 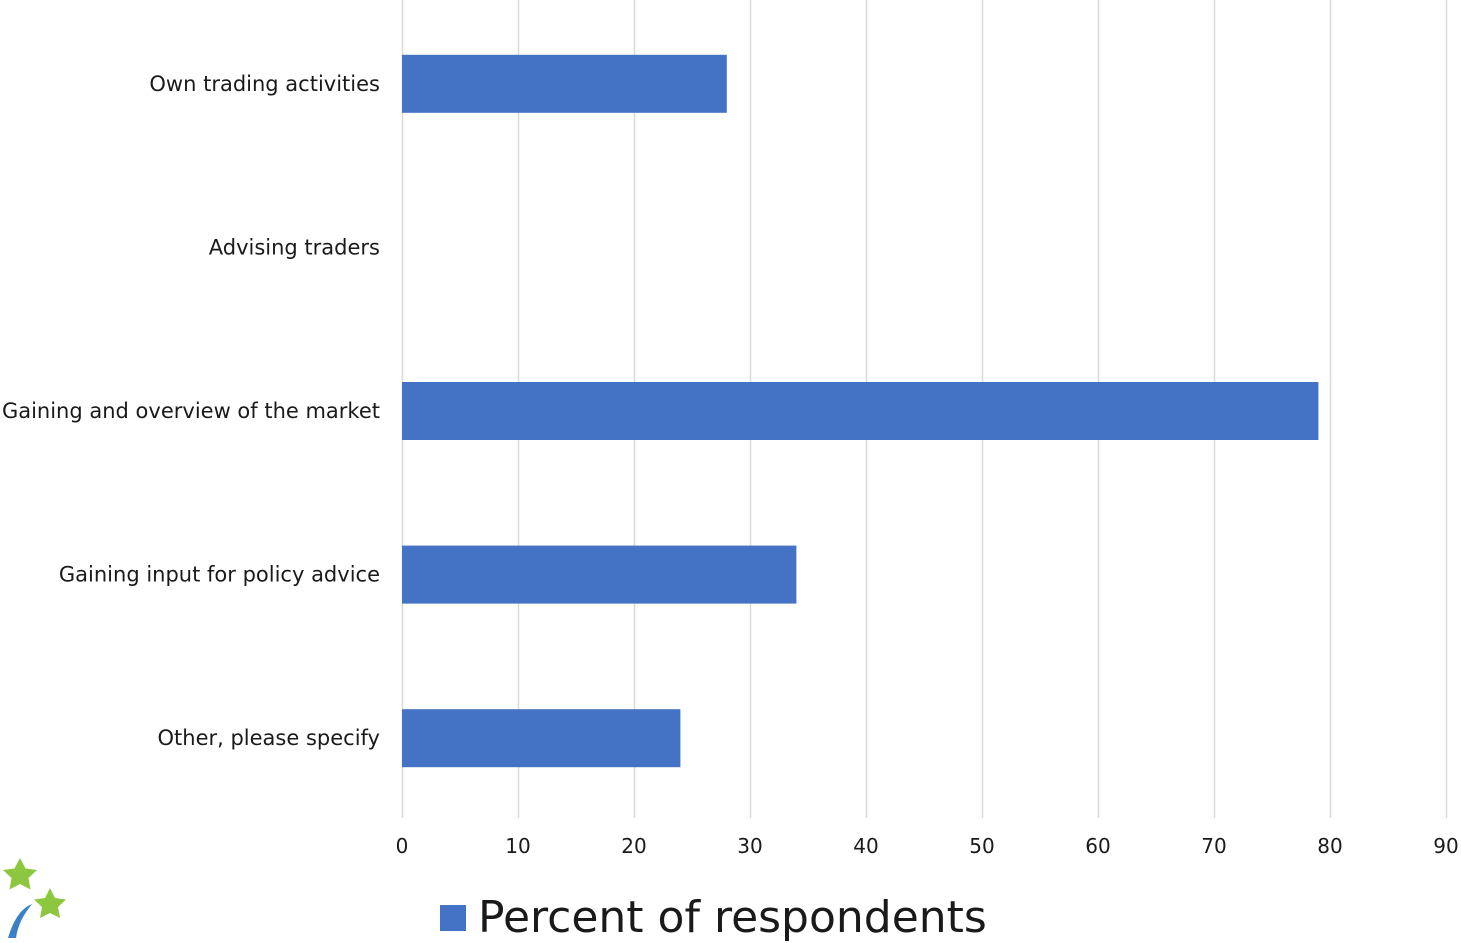 I want to click on category-label-5: Other, please specify, so click(x=269, y=738).